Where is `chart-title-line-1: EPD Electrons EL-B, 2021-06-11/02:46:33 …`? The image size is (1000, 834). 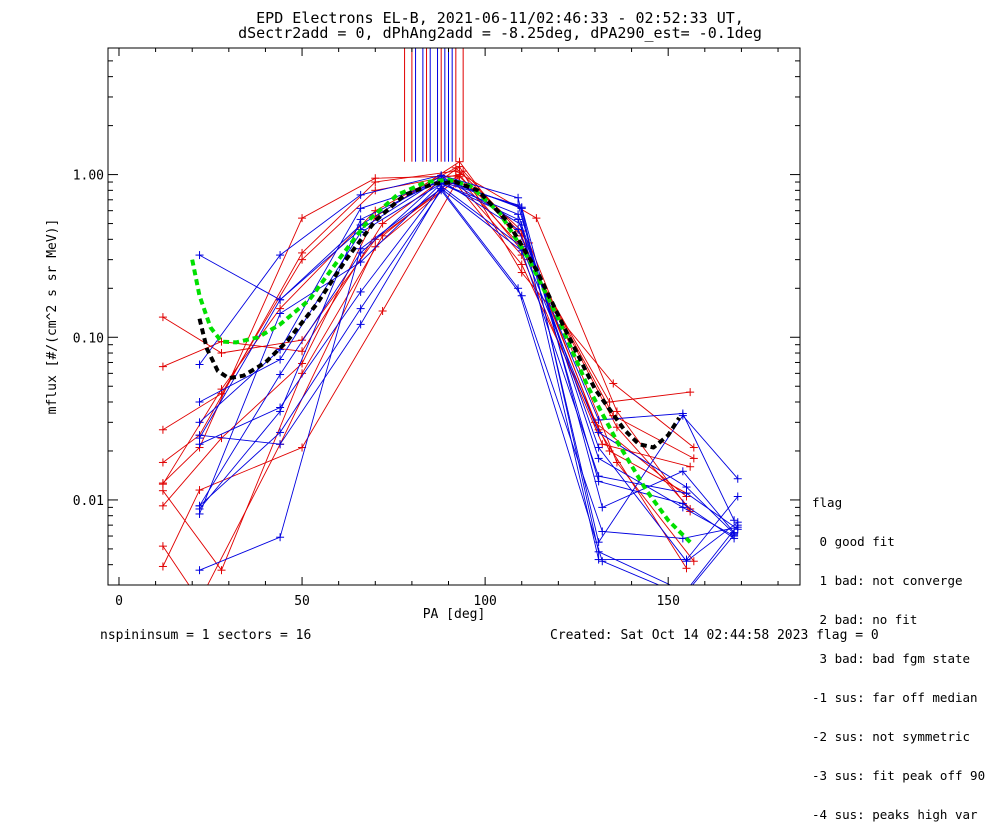 chart-title-line-1: EPD Electrons EL-B, 2021-06-11/02:46:33 … is located at coordinates (500, 18).